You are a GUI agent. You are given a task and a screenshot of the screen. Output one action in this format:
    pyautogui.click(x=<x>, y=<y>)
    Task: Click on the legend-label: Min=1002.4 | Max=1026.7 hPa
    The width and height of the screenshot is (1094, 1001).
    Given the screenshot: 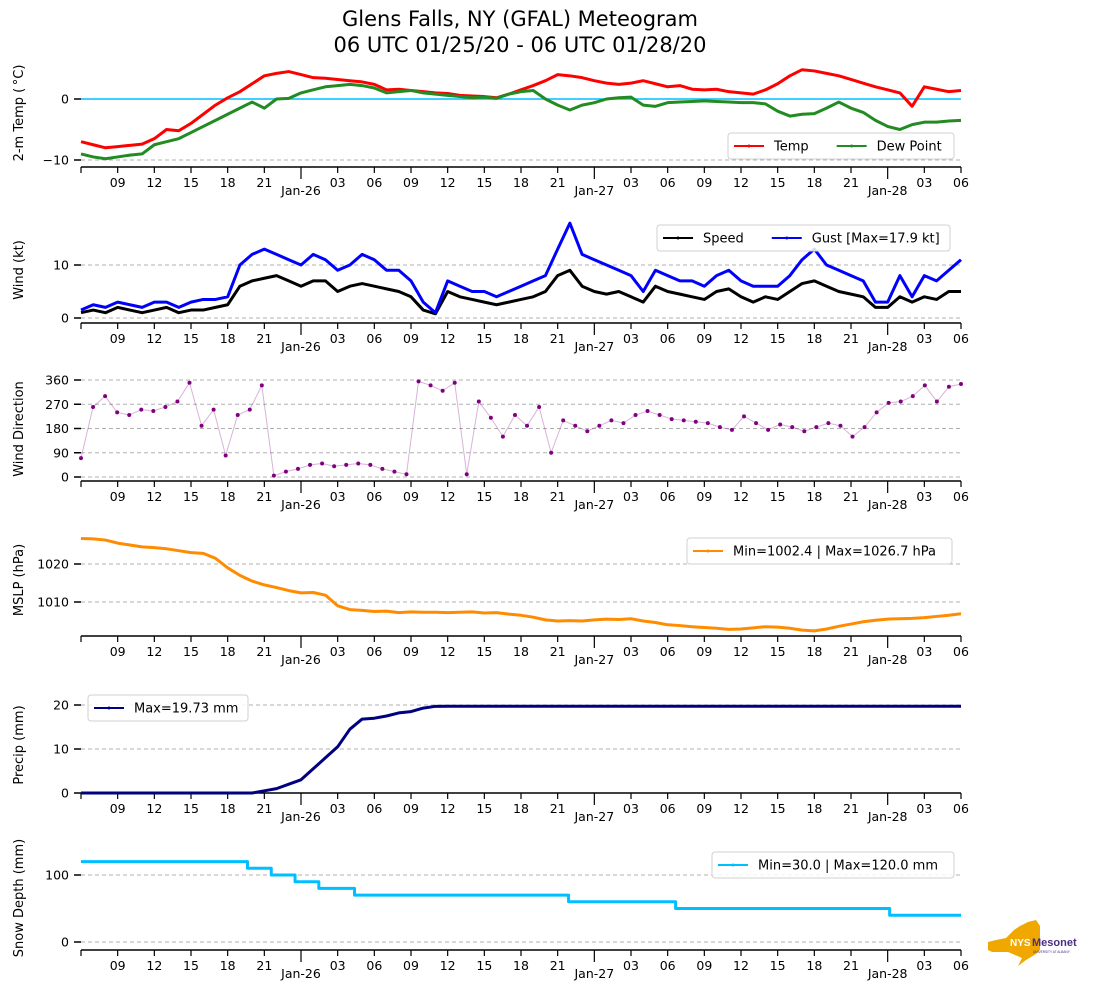 What is the action you would take?
    pyautogui.click(x=834, y=552)
    